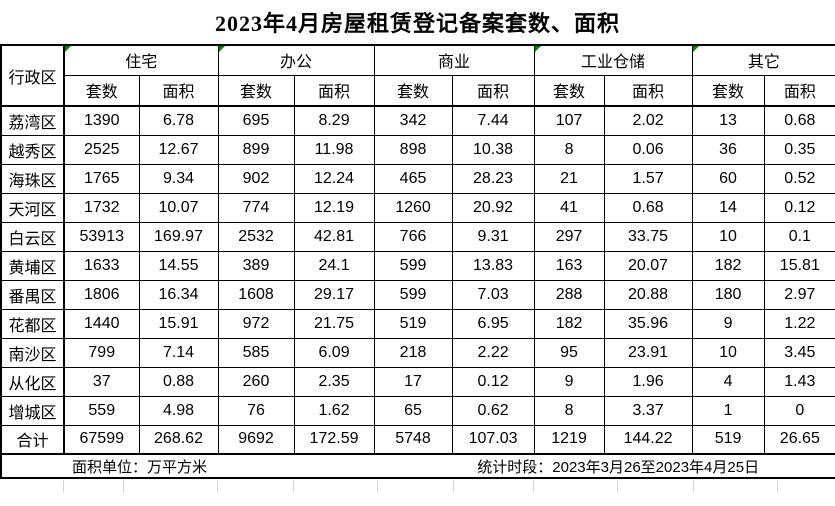  I want to click on value-cell: 2532, so click(256, 236).